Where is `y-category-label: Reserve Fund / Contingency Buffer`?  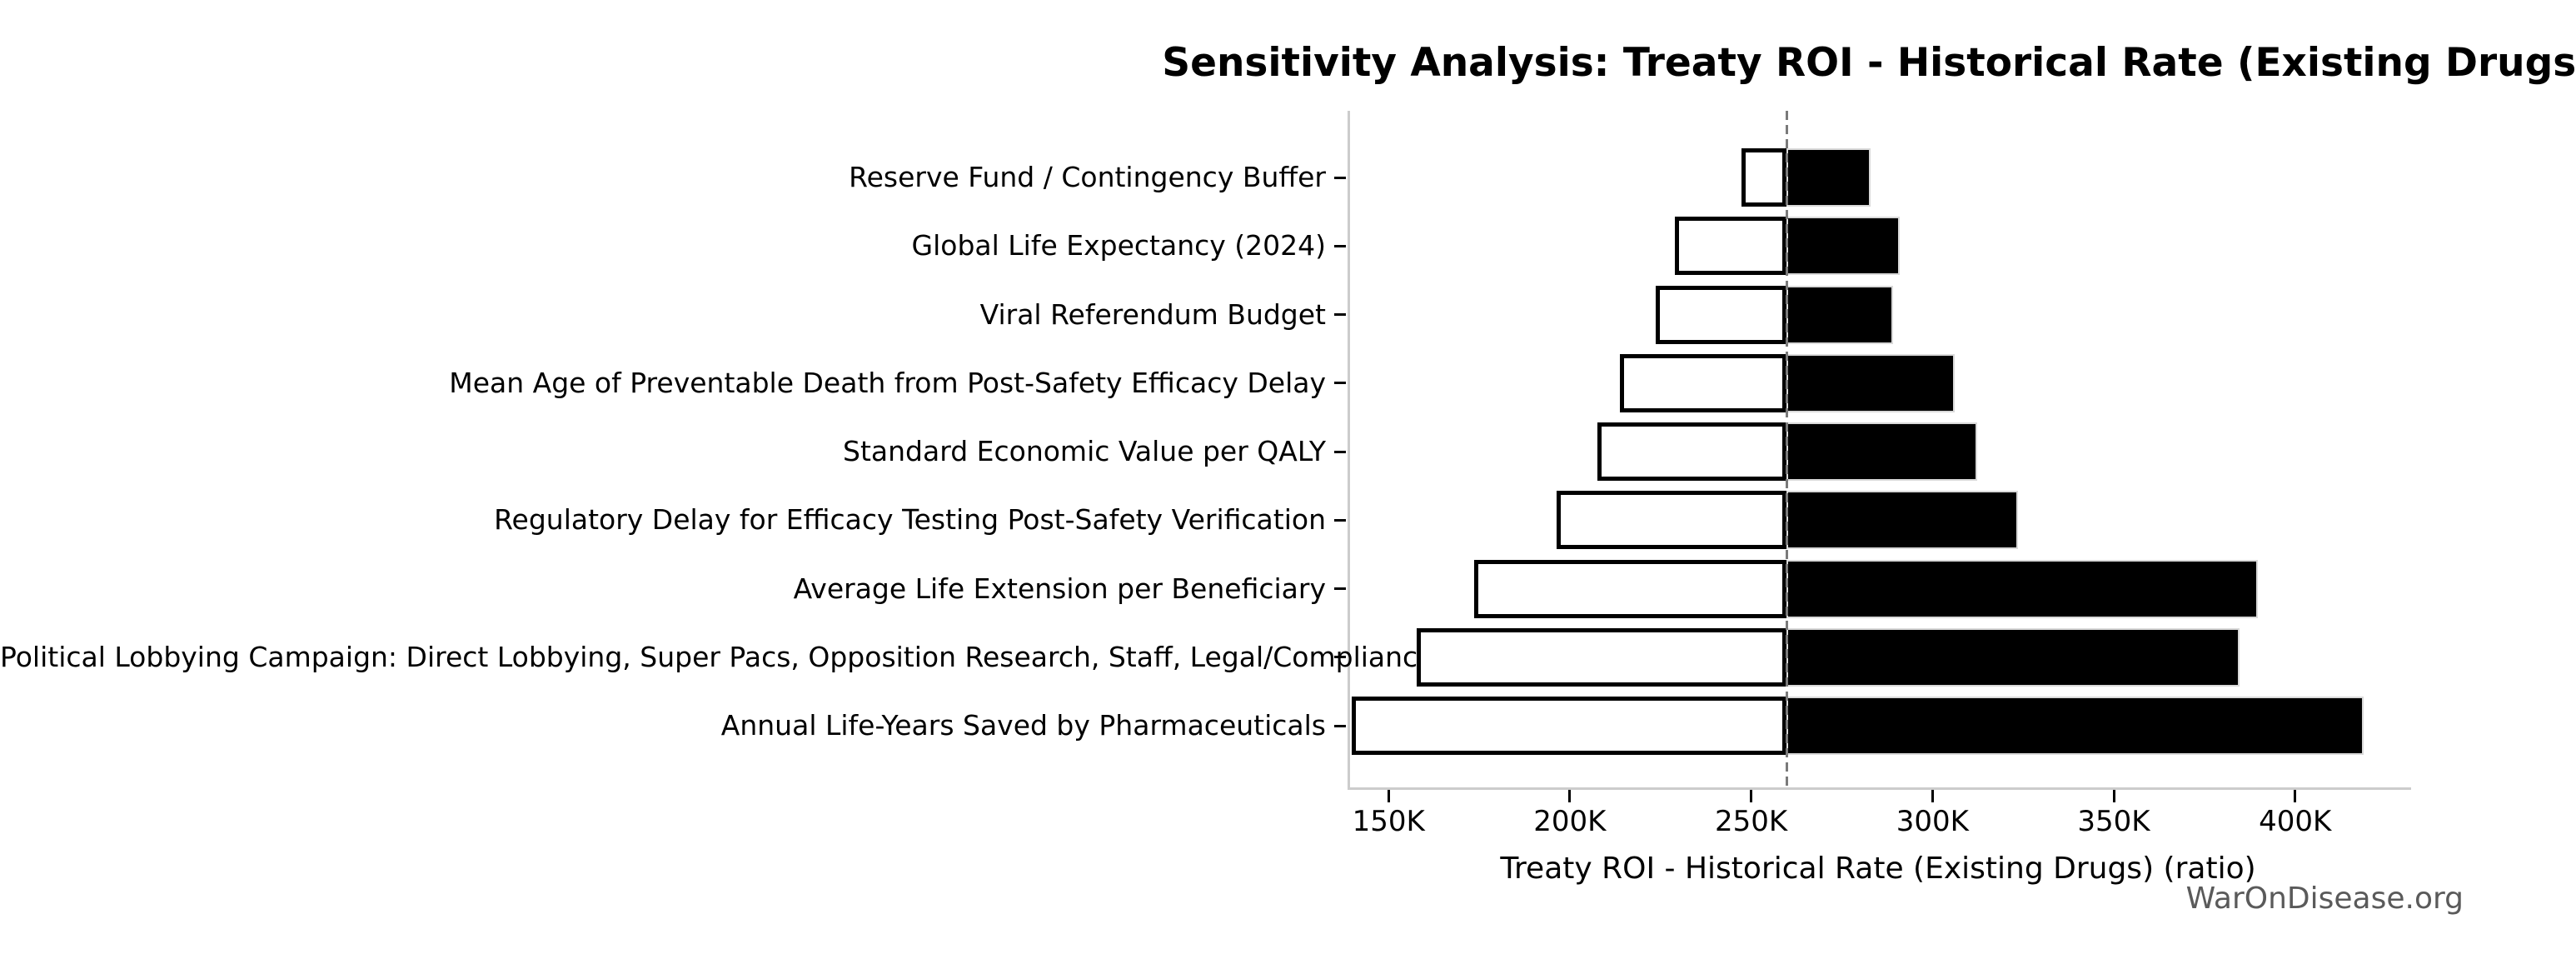 y-category-label: Reserve Fund / Contingency Buffer is located at coordinates (1087, 177).